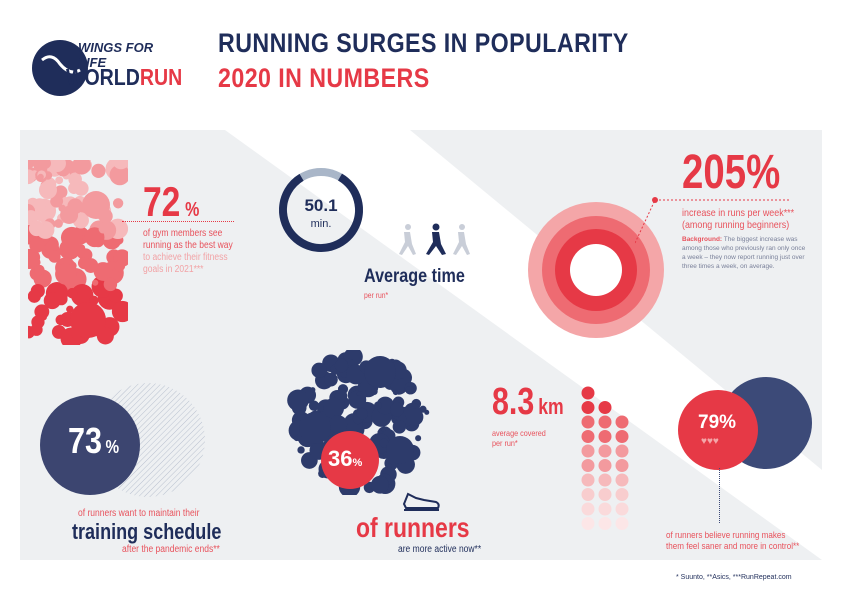 The image size is (842, 595). Describe the element at coordinates (139, 513) in the screenshot. I see `schedule-text: of runners want to maintain their` at that location.